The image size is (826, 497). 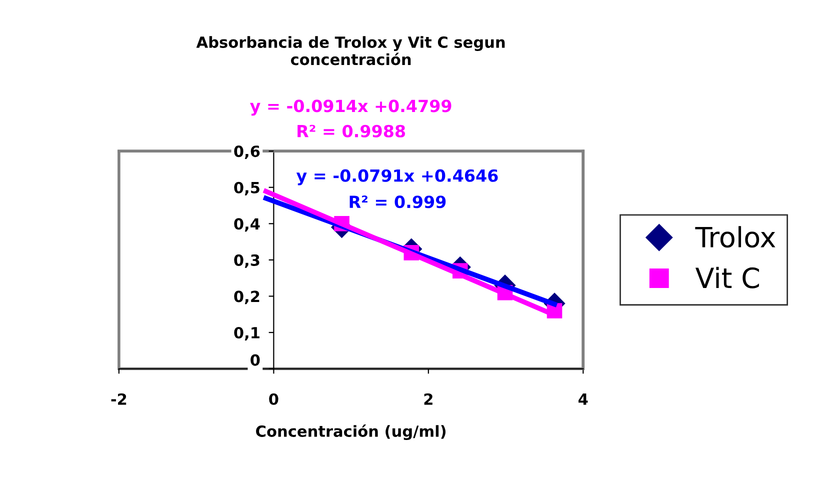 I want to click on y-tick-label: 0,1, so click(x=247, y=333).